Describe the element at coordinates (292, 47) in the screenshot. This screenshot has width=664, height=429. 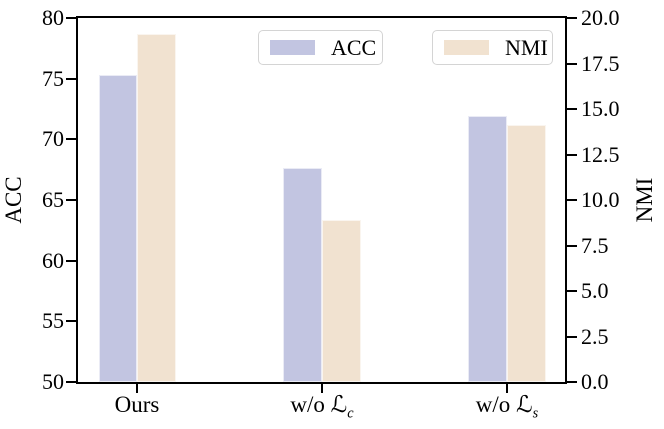
I see `legend-acc-swatch` at that location.